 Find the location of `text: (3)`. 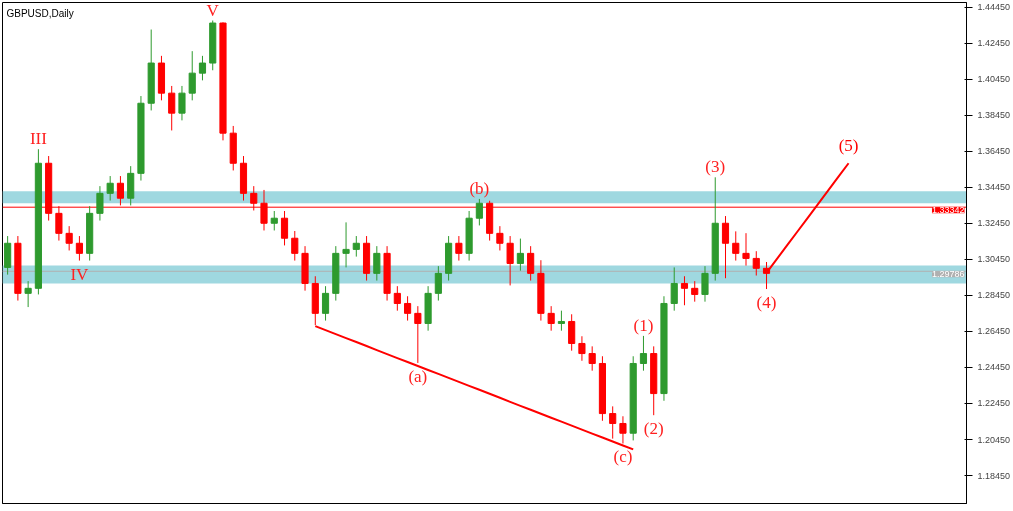

text: (3) is located at coordinates (715, 167).